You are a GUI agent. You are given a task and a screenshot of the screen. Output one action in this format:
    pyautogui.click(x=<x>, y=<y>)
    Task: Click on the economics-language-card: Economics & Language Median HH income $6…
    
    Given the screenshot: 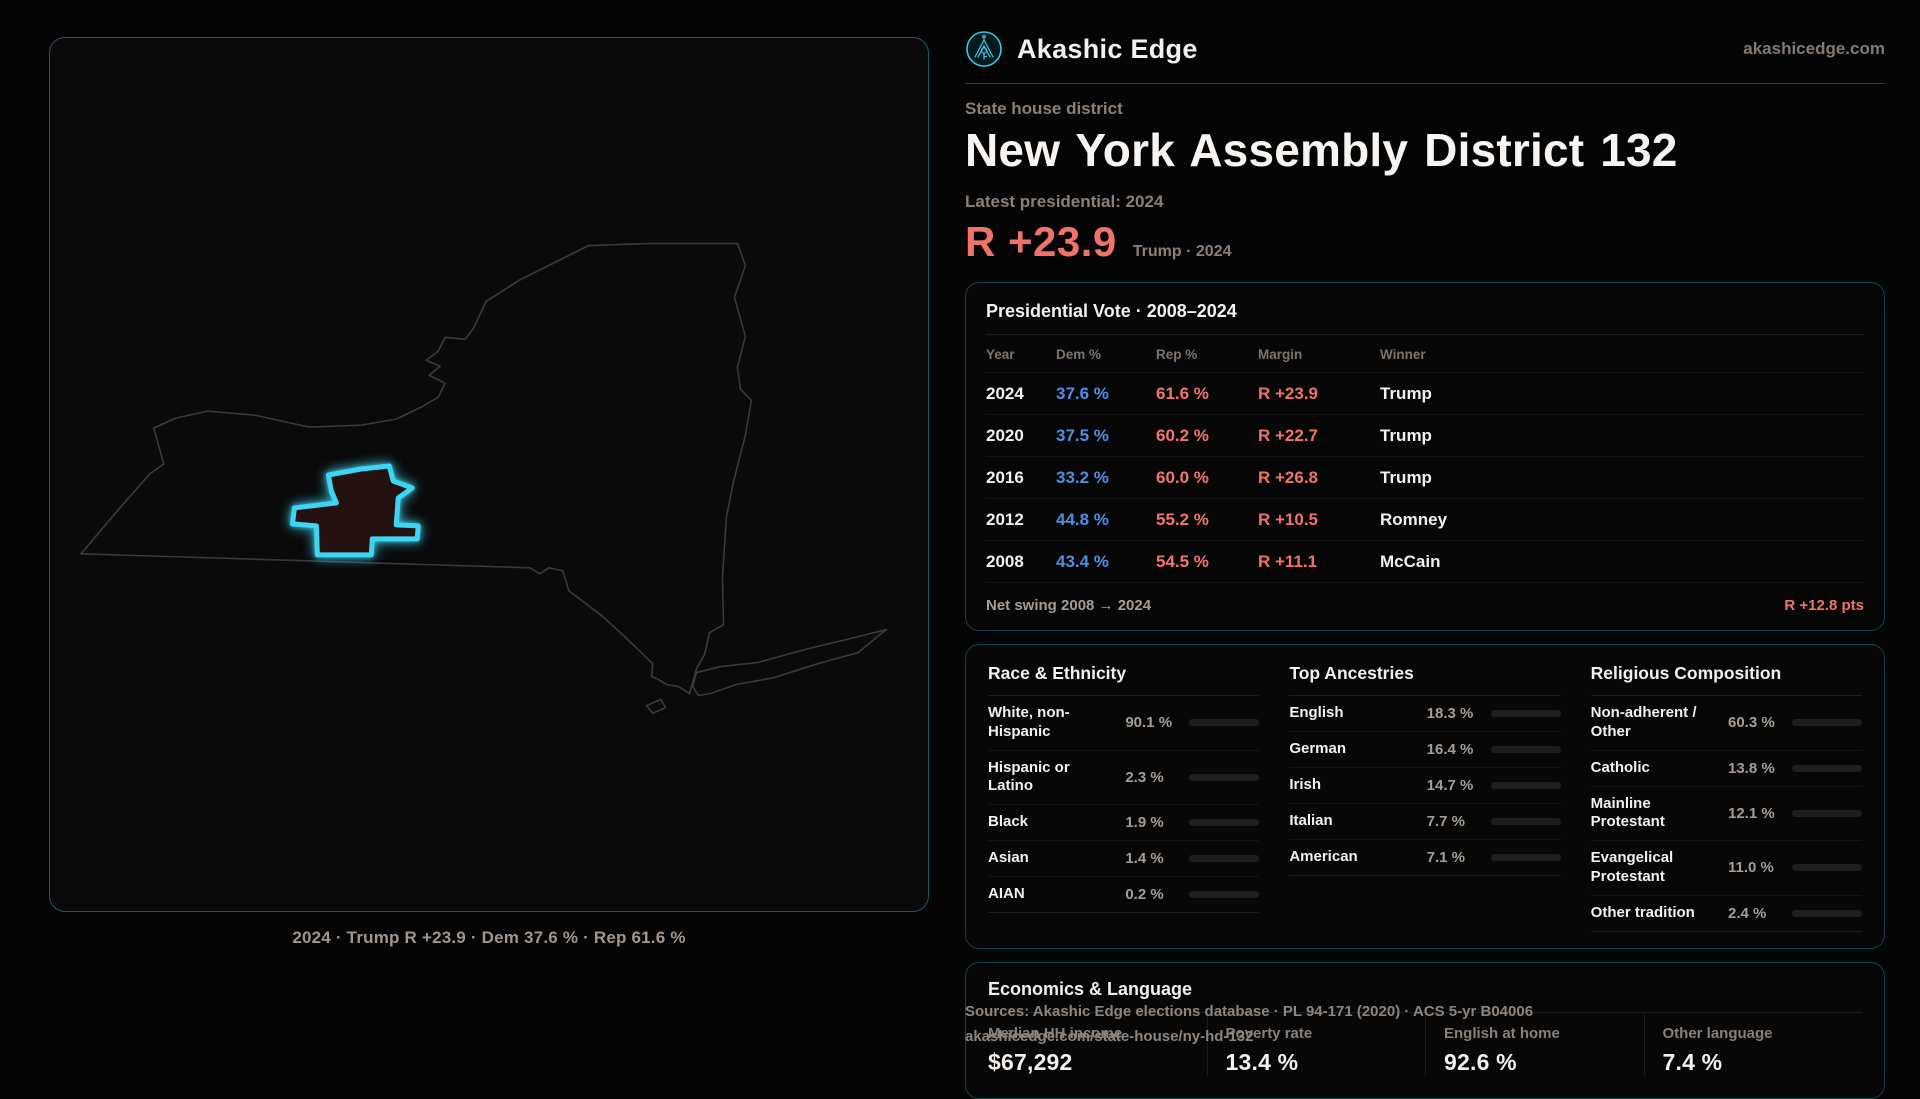 What is the action you would take?
    pyautogui.click(x=1425, y=1030)
    